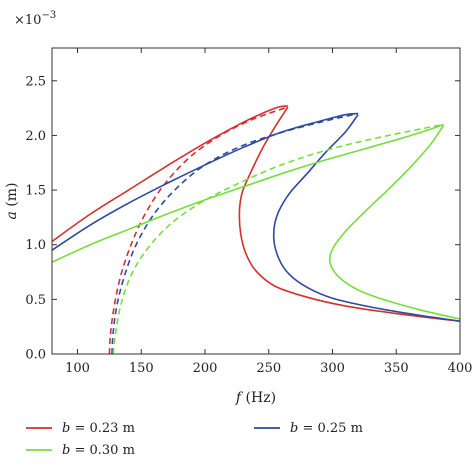 The width and height of the screenshot is (474, 474). I want to click on x-tick-label: 100, so click(77, 368).